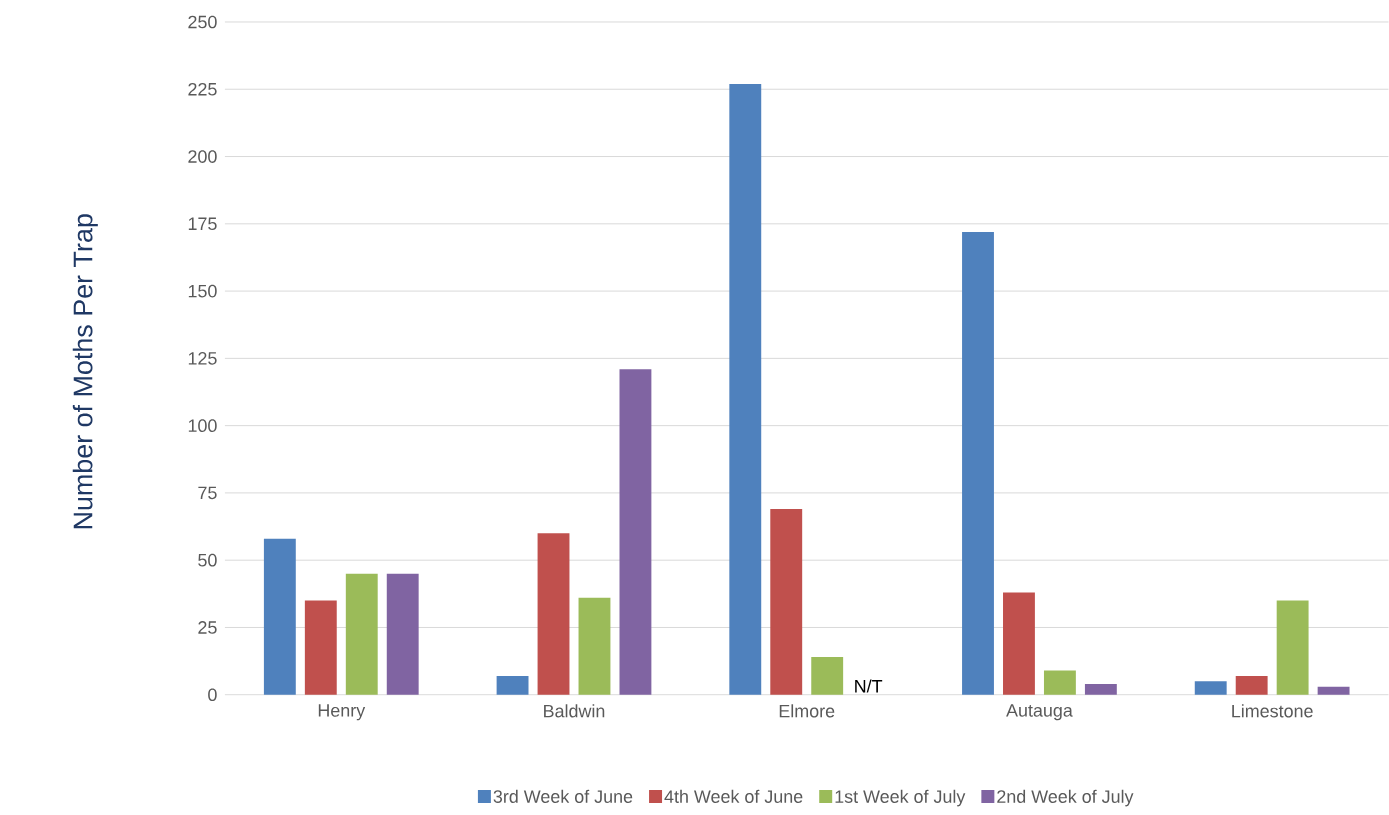  What do you see at coordinates (574, 711) in the screenshot?
I see `x-tick-label: Baldwin` at bounding box center [574, 711].